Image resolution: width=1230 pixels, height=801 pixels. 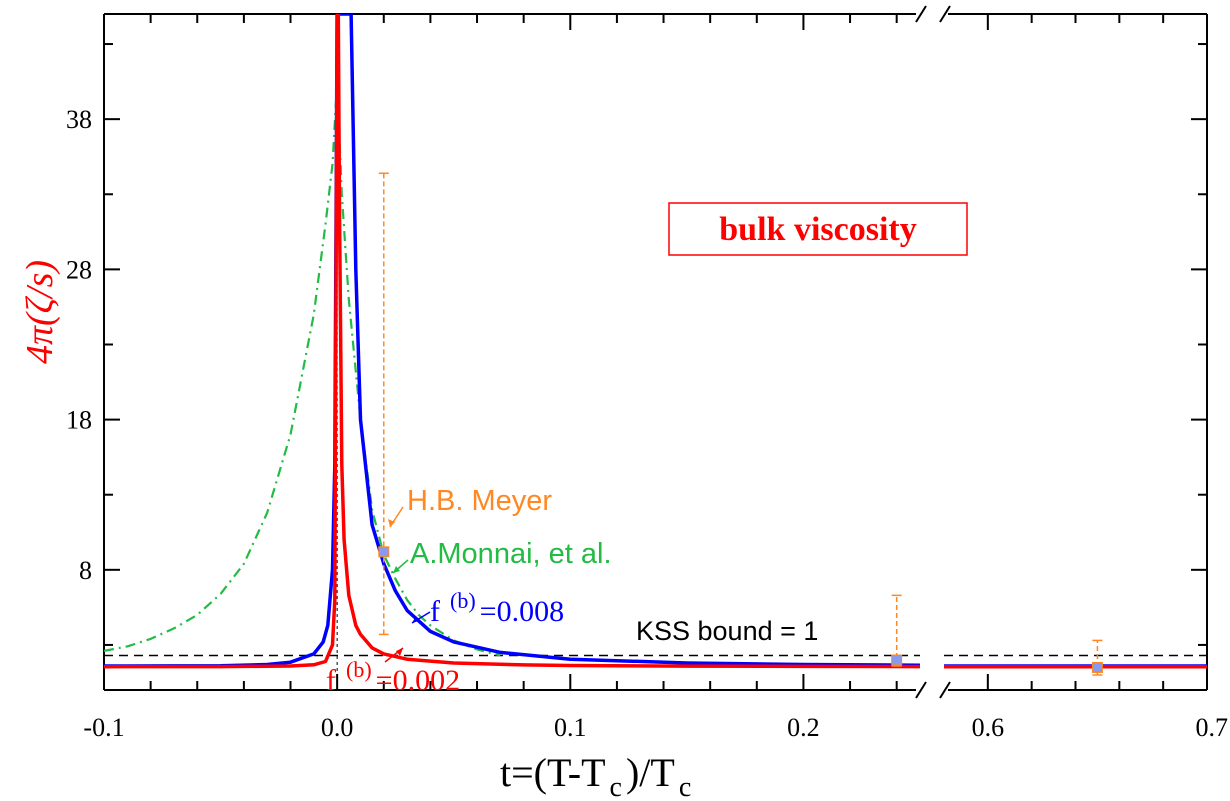 I want to click on x-axis-title-sub2: c, so click(x=685, y=786).